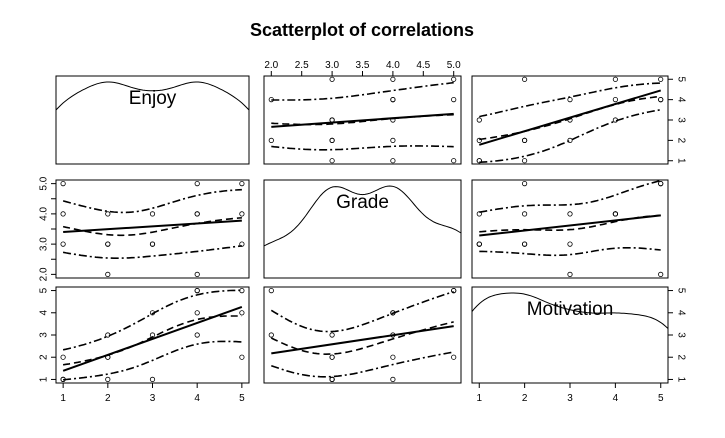  Describe the element at coordinates (362, 202) in the screenshot. I see `diagonal-label-grade: Grade` at that location.